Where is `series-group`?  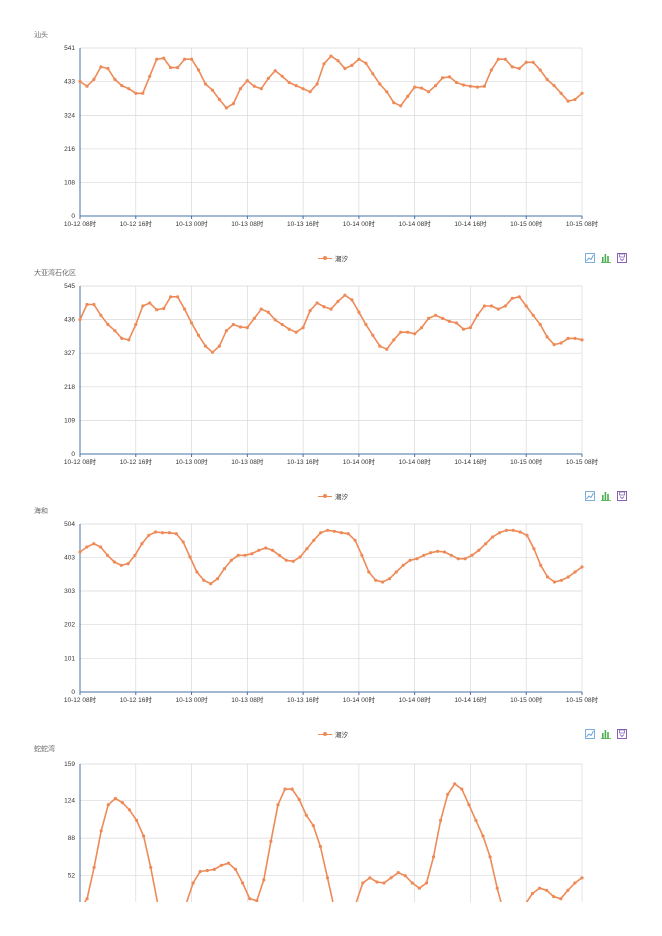 series-group is located at coordinates (331, 557).